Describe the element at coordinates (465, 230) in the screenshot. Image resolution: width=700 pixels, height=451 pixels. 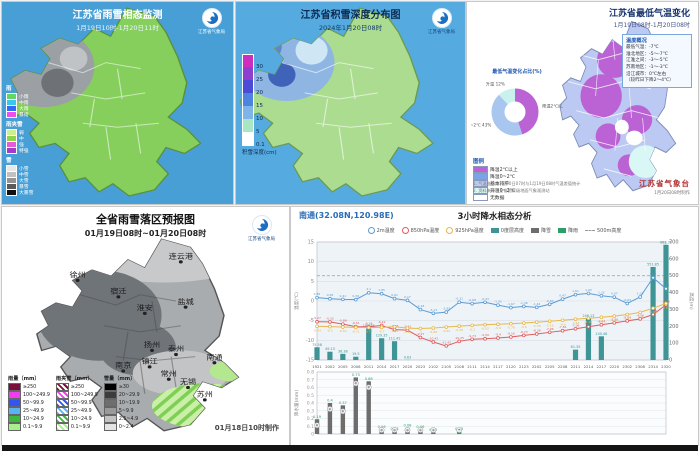
I see `chart-legend-item: 925hPa温度` at that location.